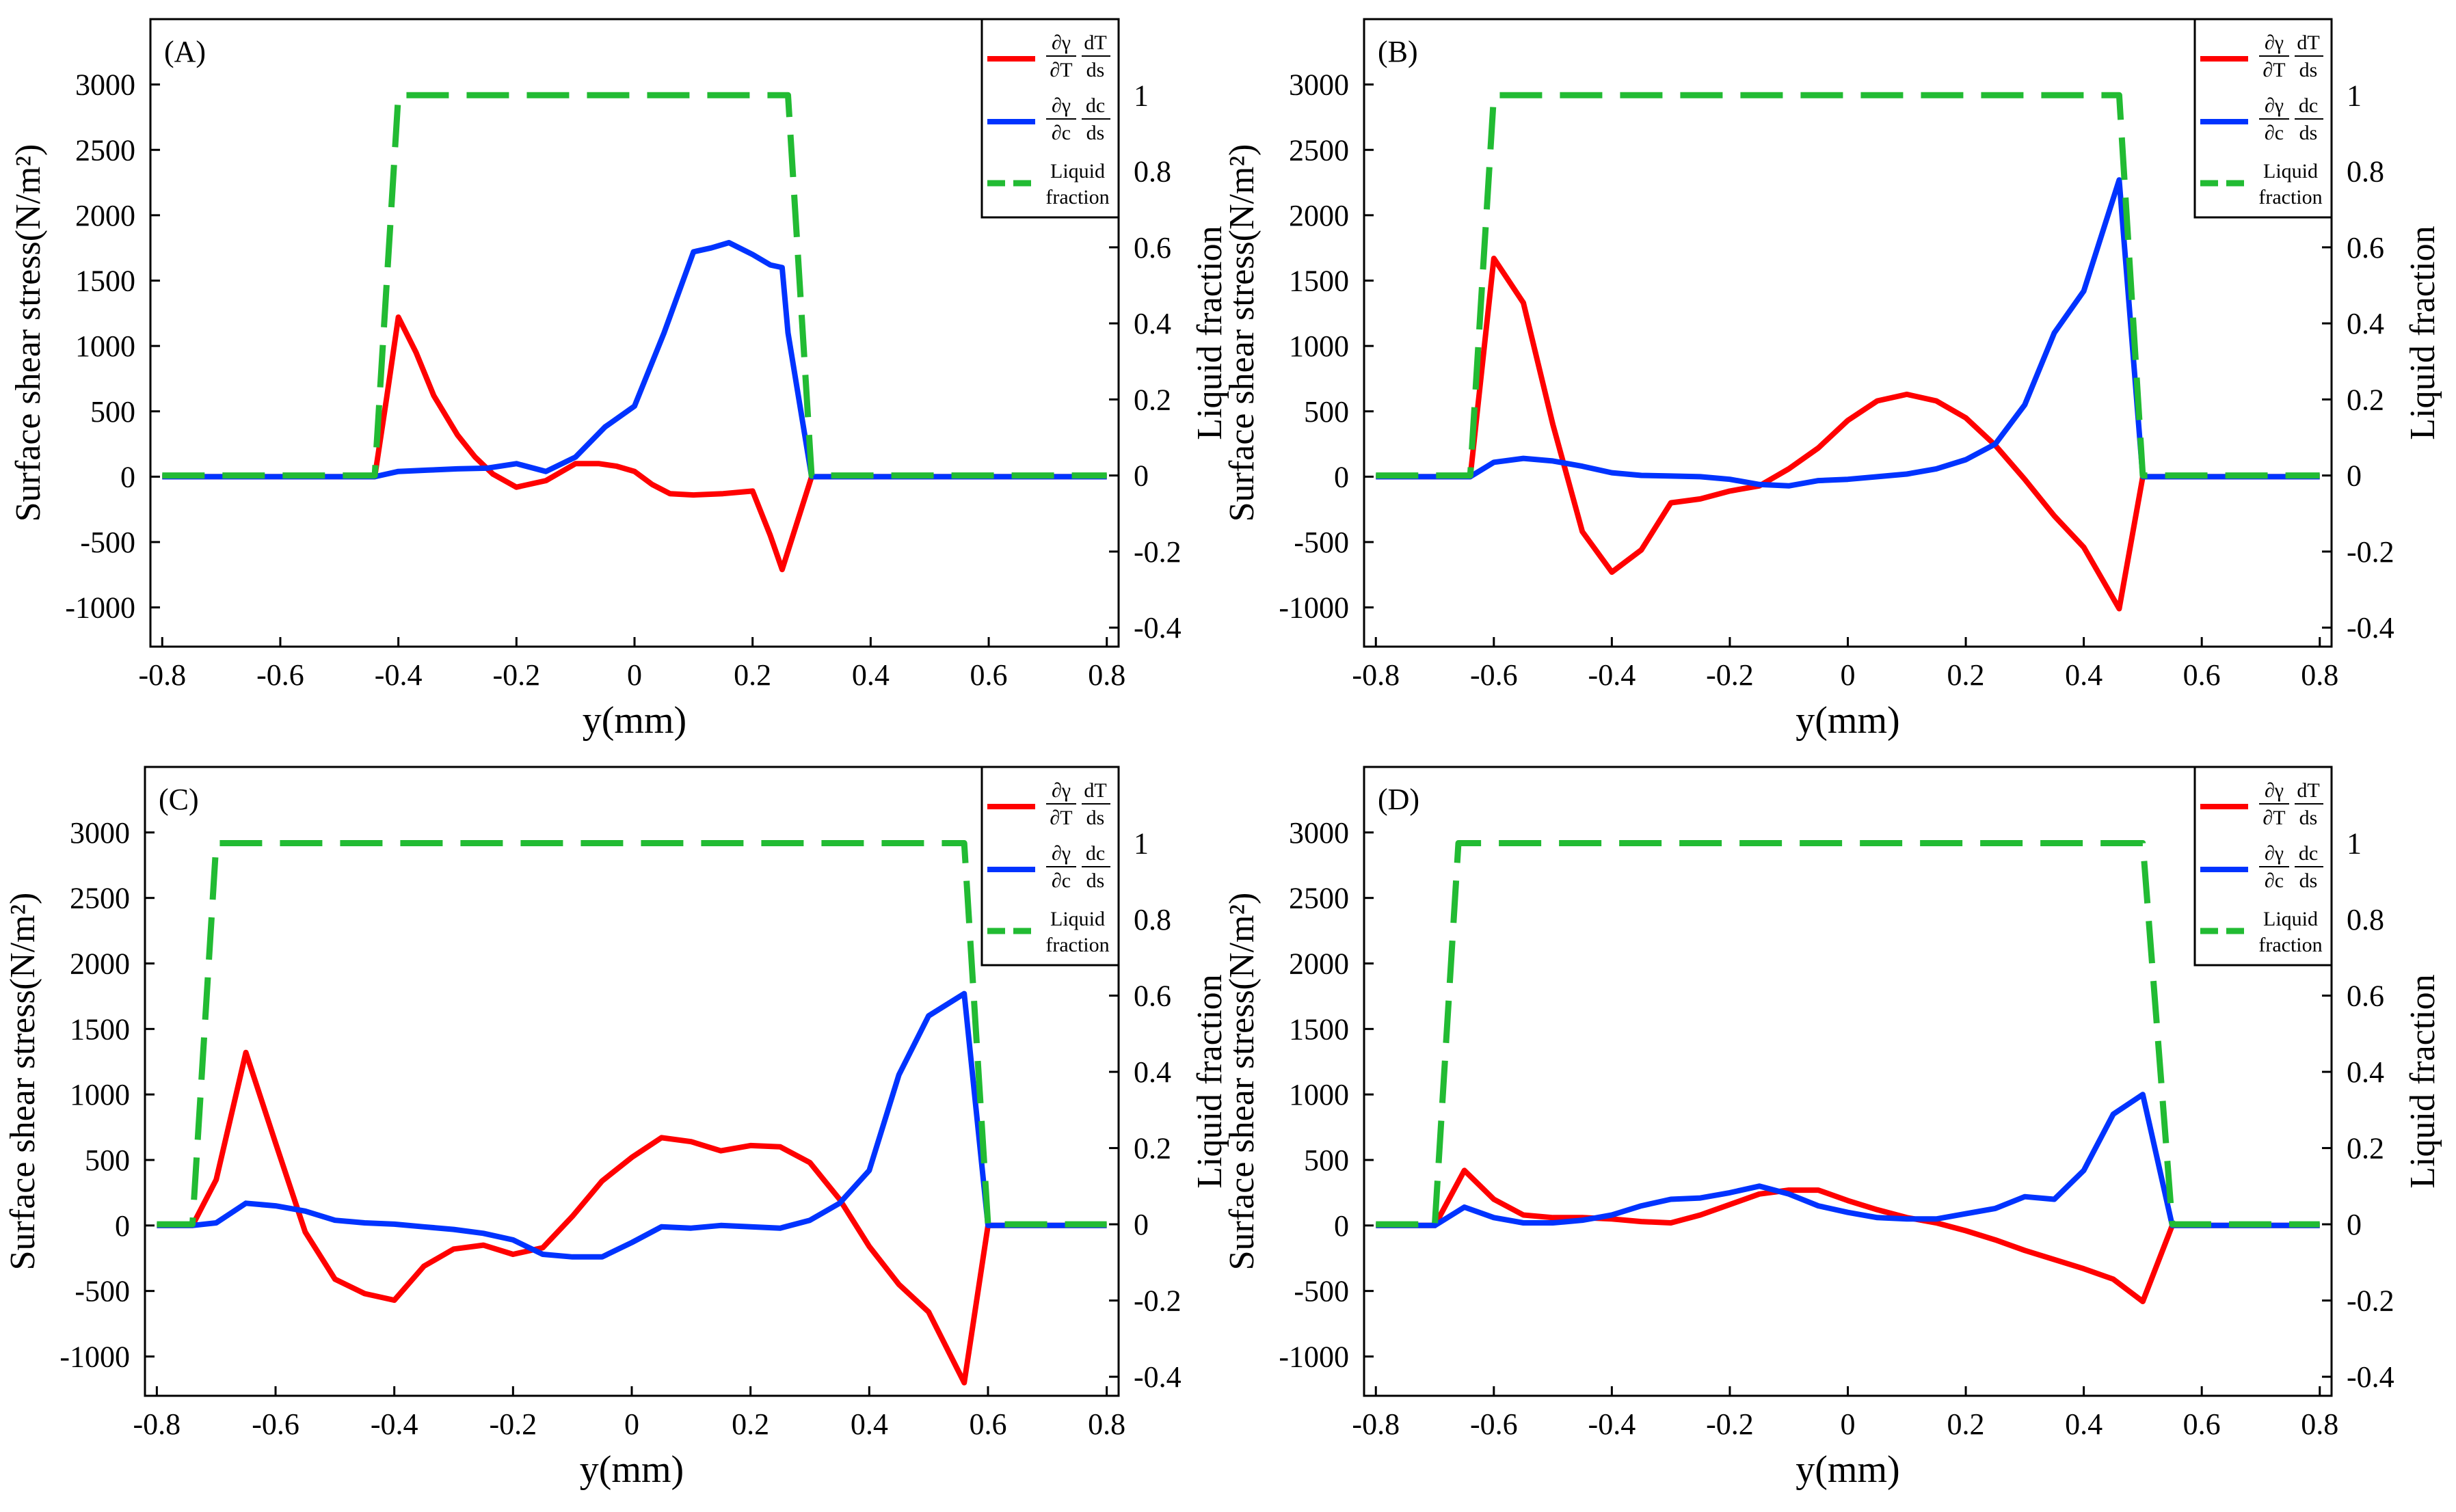 The height and width of the screenshot is (1512, 2456). I want to click on x-tick-label: 0.4, so click(2084, 1424).